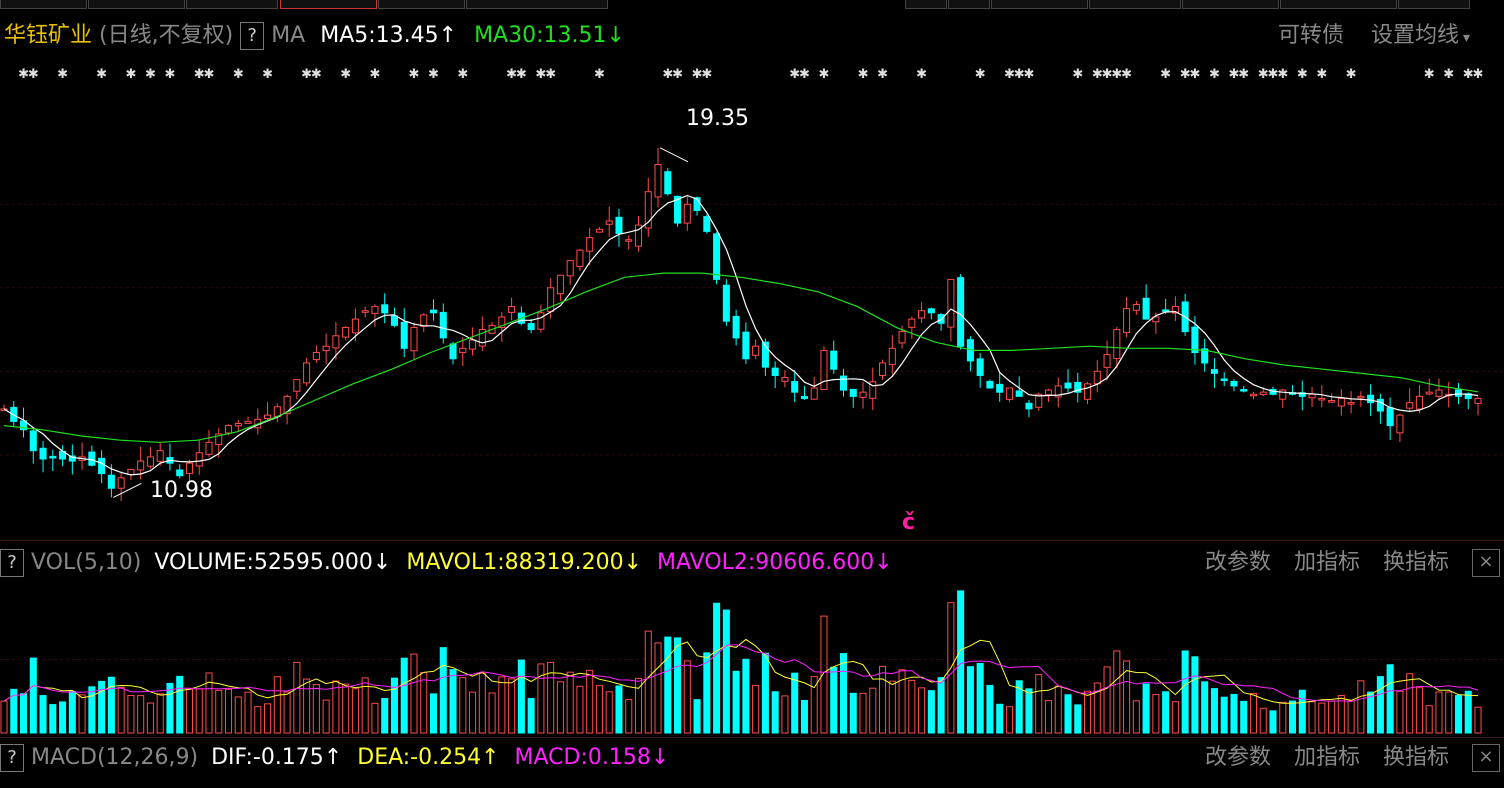  I want to click on ma-label: MA, so click(288, 35).